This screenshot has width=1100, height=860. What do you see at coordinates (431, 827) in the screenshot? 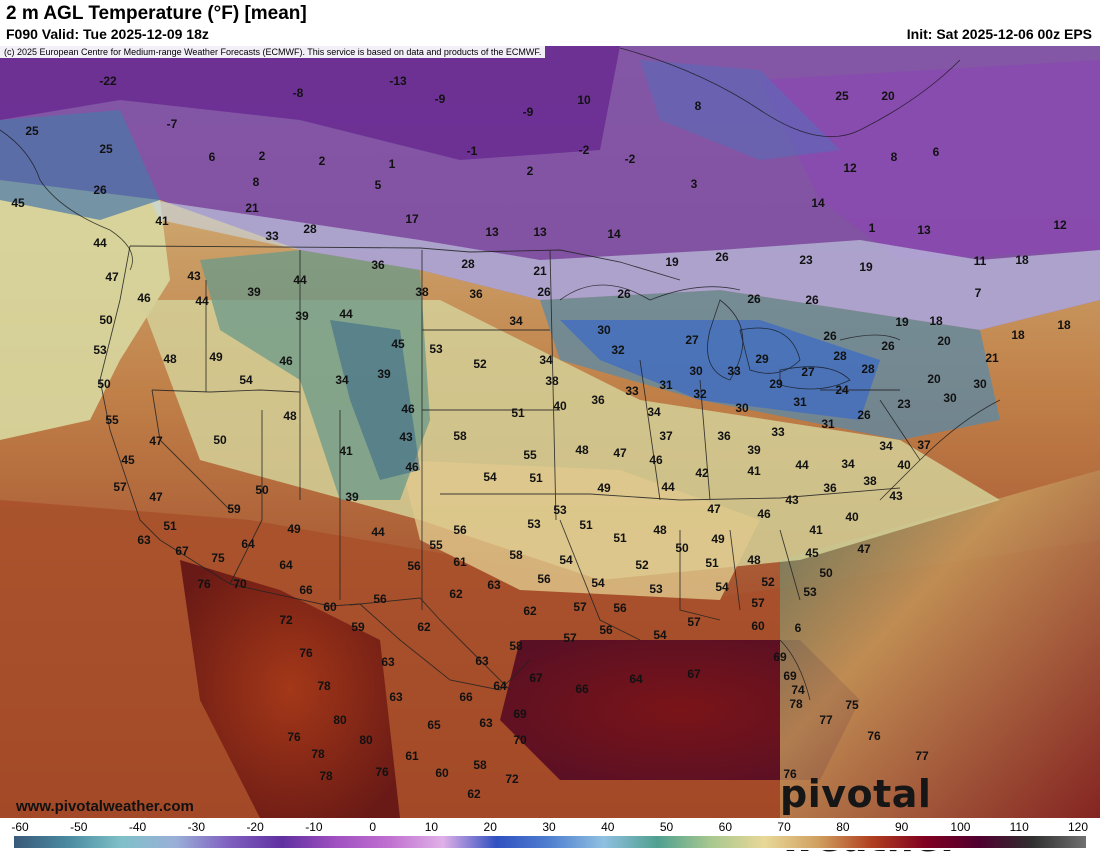
I see `colorbar-tick-label: 10` at bounding box center [431, 827].